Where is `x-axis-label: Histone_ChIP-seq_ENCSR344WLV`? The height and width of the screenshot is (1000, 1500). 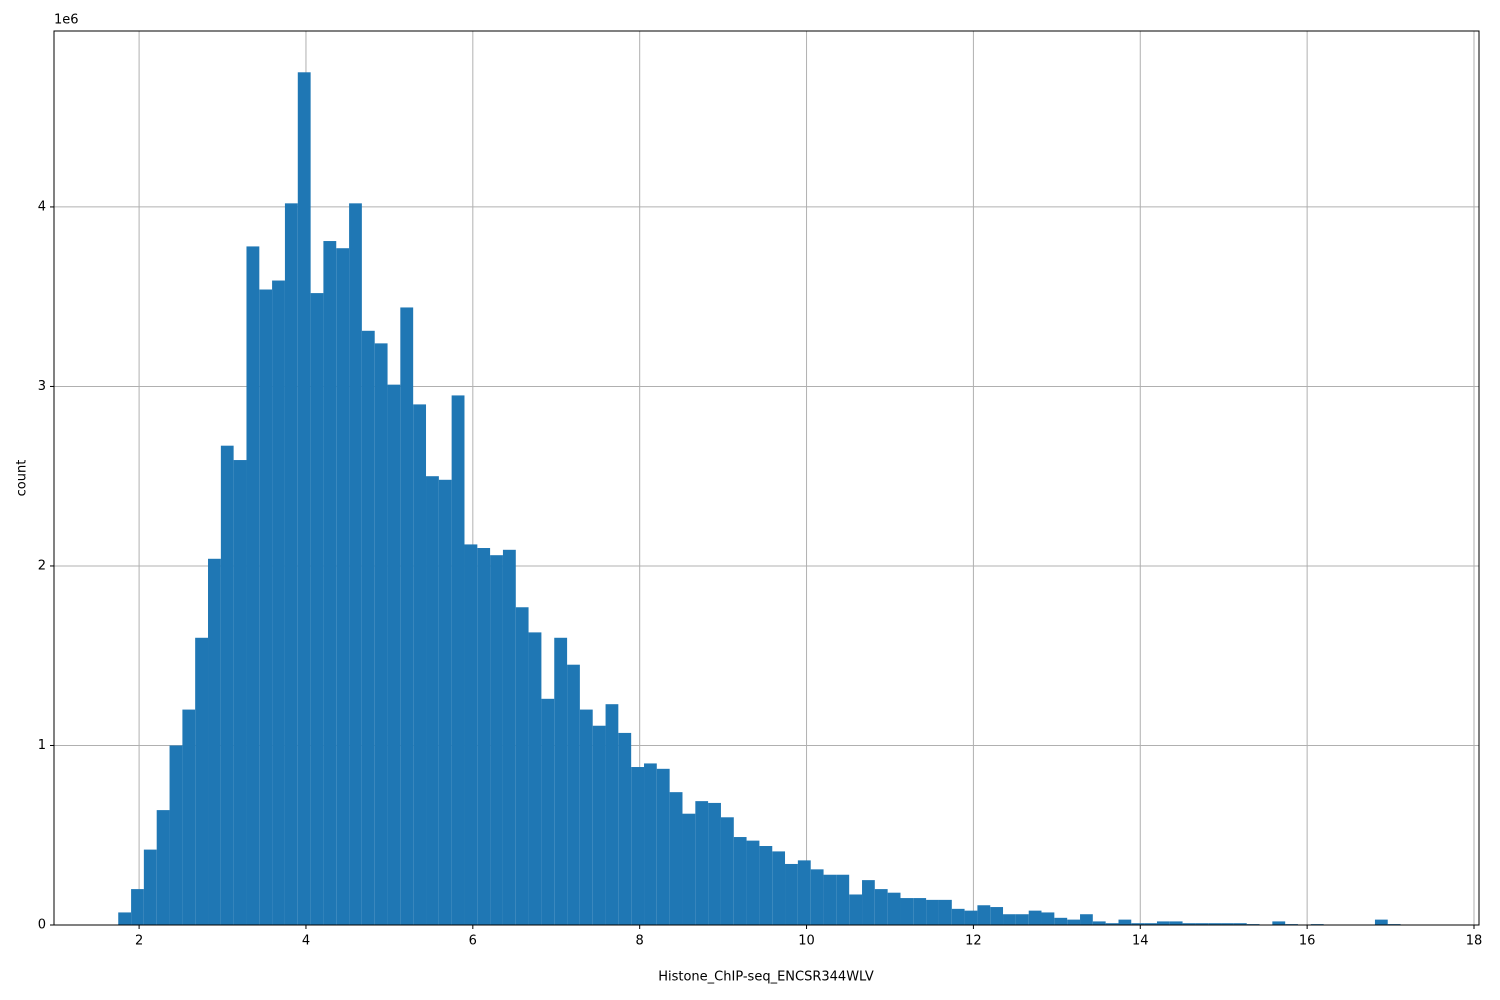
x-axis-label: Histone_ChIP-seq_ENCSR344WLV is located at coordinates (766, 977).